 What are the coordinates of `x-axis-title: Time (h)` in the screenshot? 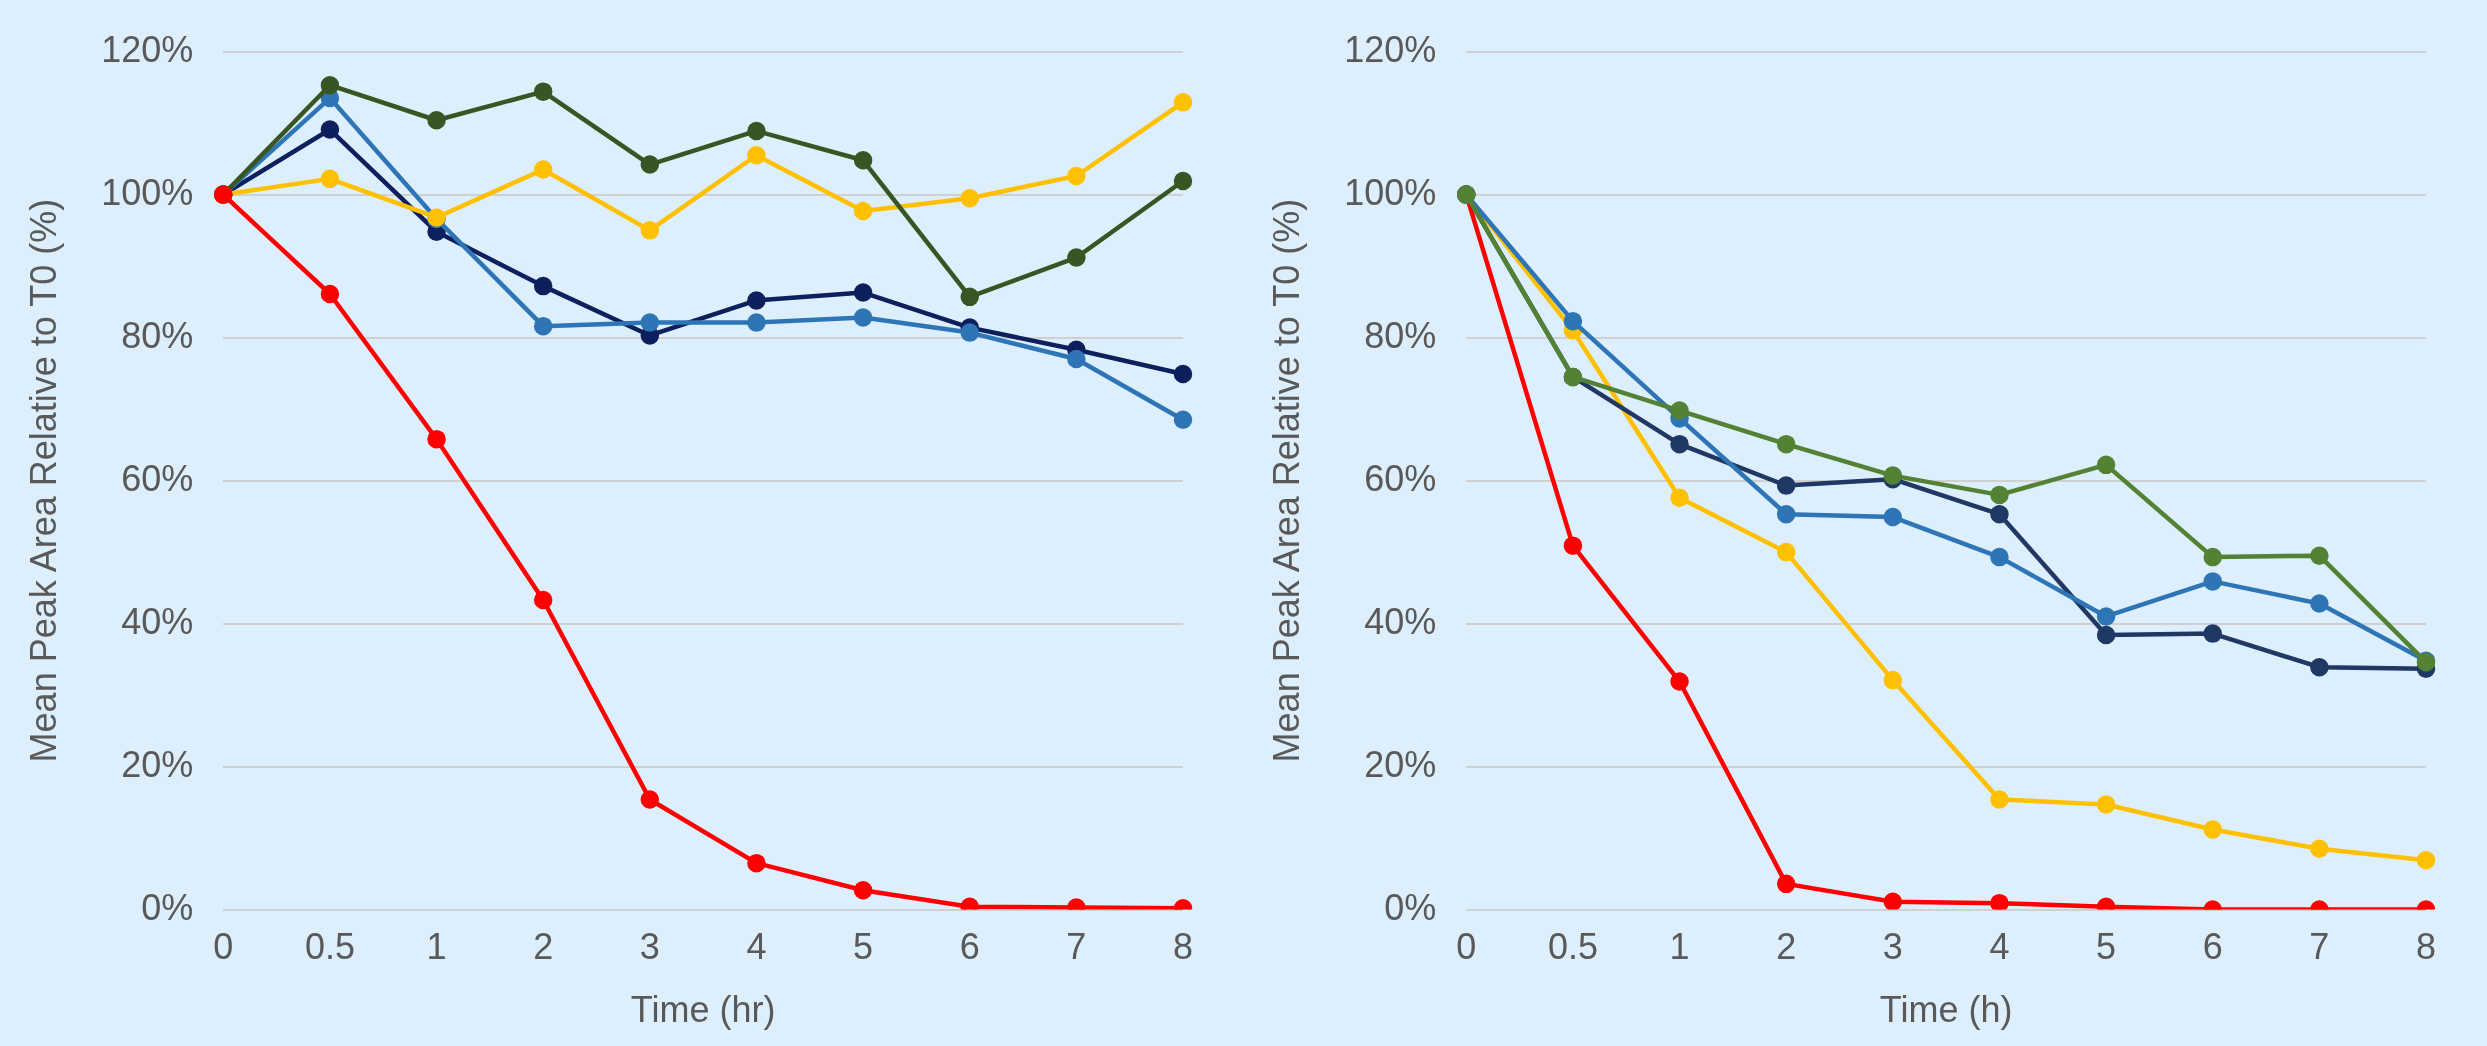 It's located at (1946, 1010).